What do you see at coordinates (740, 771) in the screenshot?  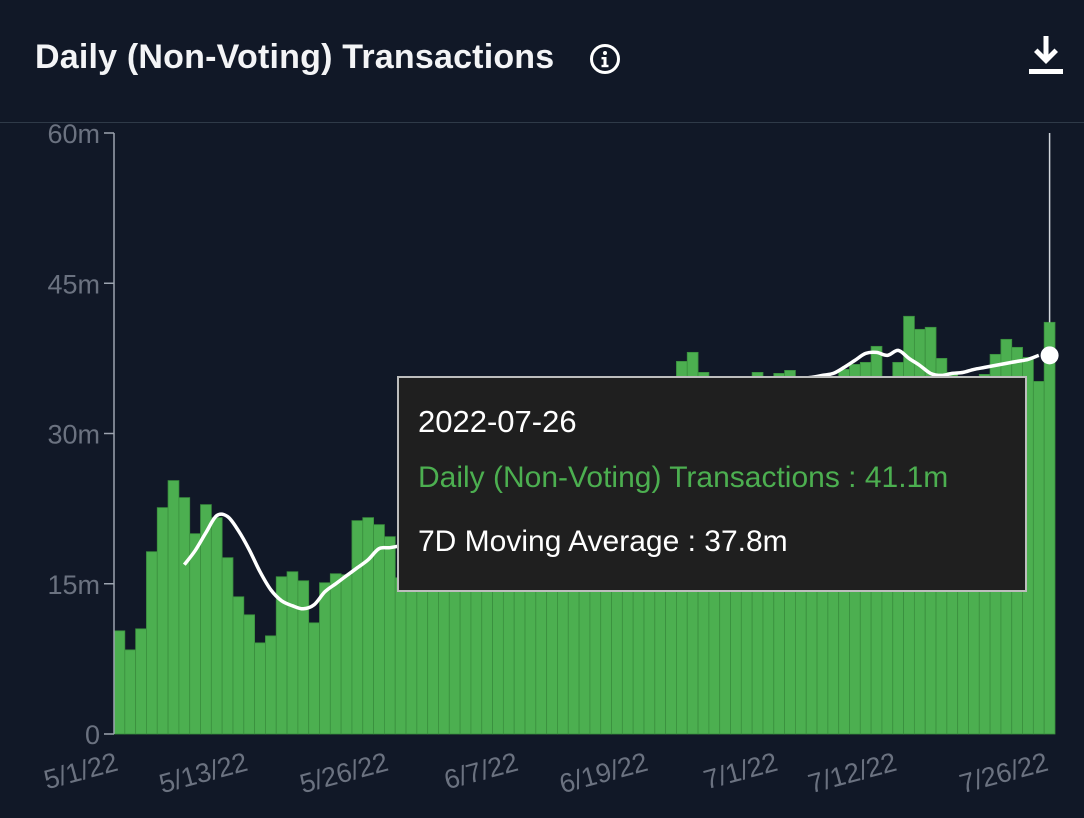 I see `x-tick-label: 7/1/22` at bounding box center [740, 771].